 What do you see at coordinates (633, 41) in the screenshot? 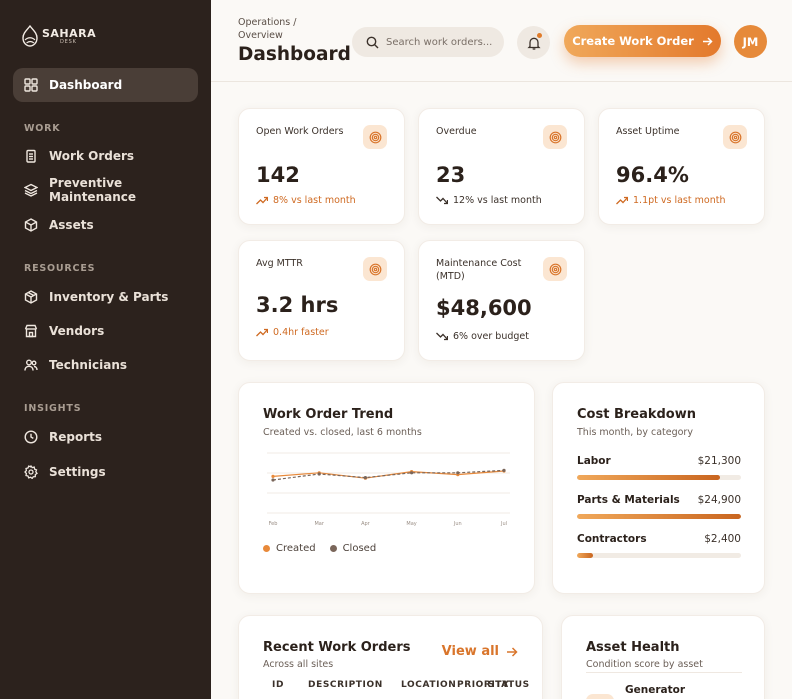
I see `create-work-order-label: Create Work Order` at bounding box center [633, 41].